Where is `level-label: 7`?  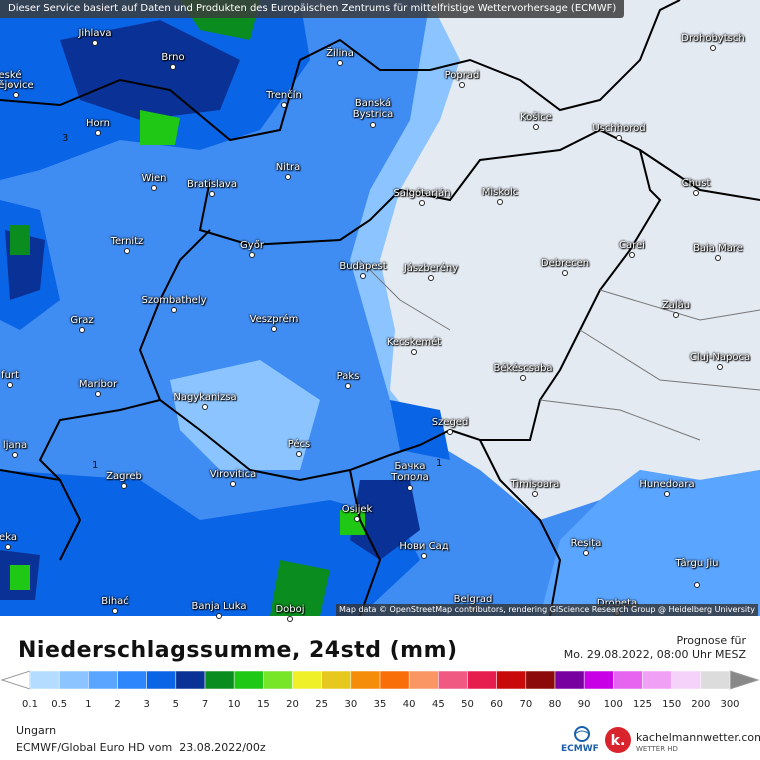
level-label: 7 is located at coordinates (205, 704).